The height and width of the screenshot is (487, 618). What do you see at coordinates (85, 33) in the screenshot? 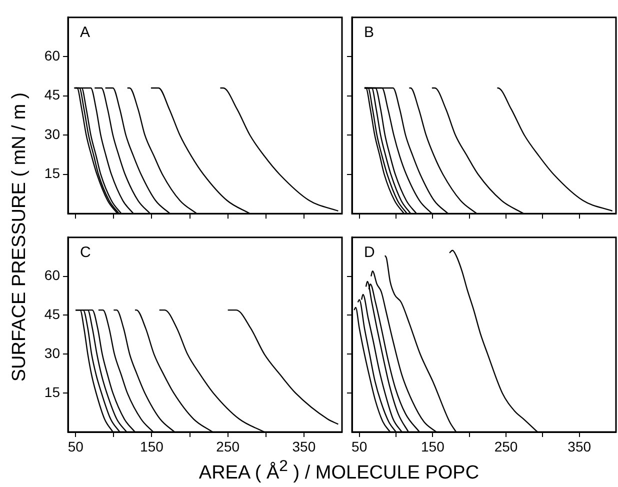
I see `text: A` at bounding box center [85, 33].